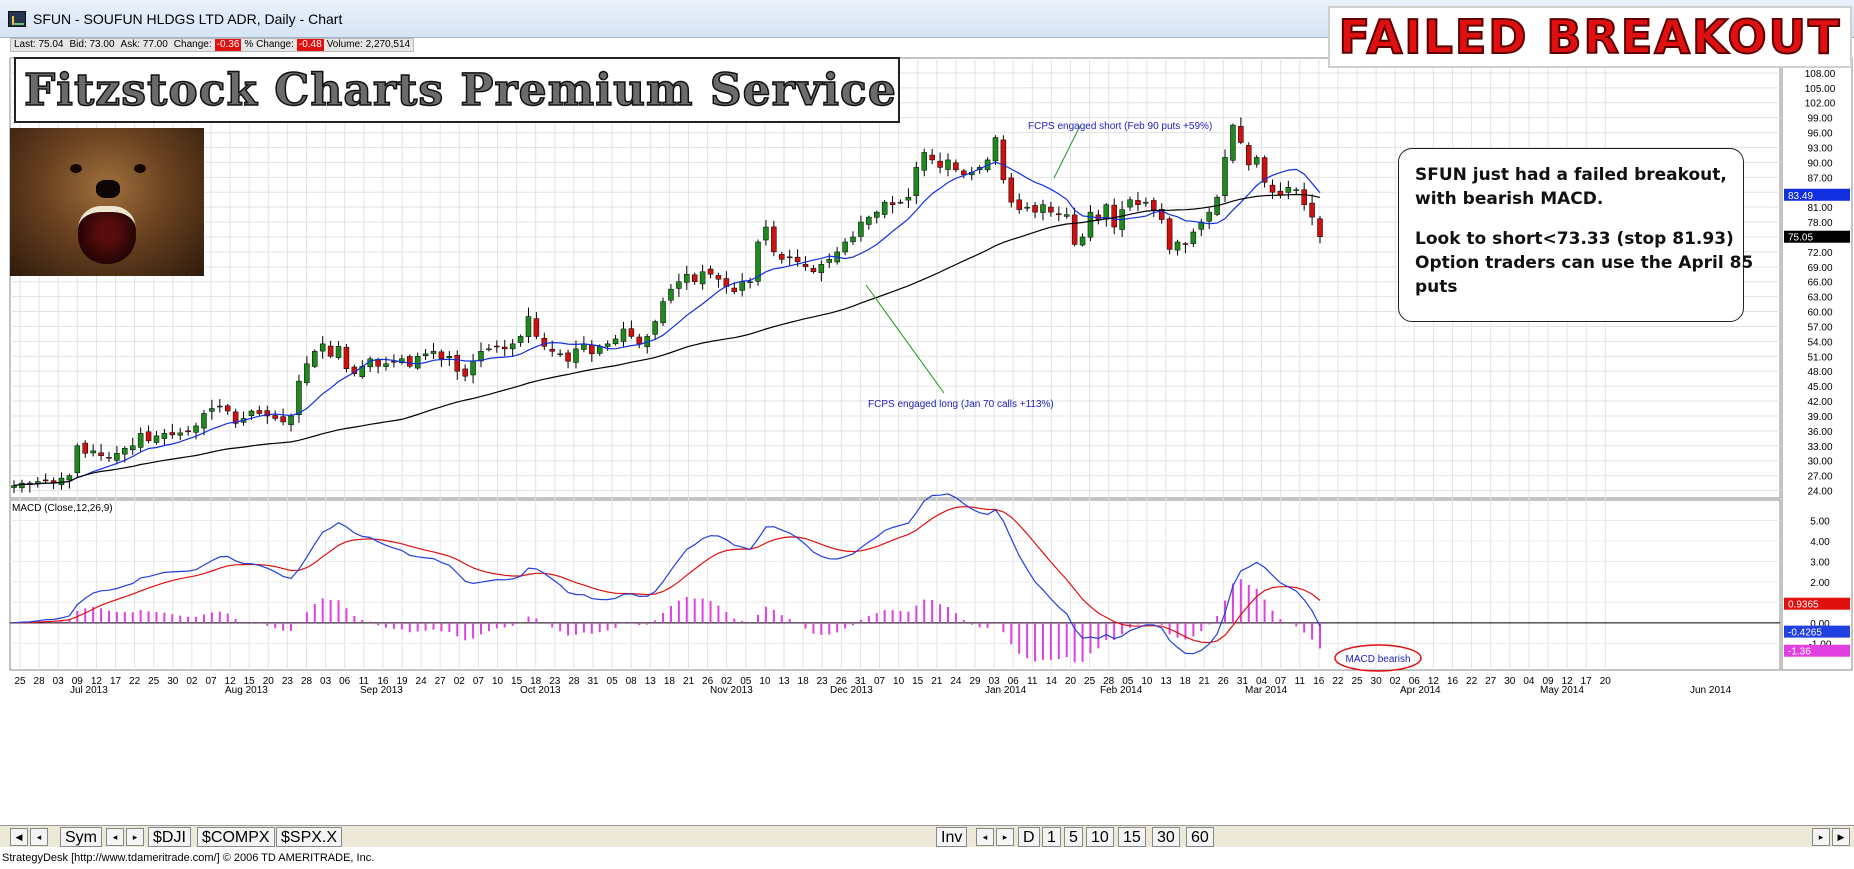  What do you see at coordinates (1571, 175) in the screenshot?
I see `callout-line-1: SFUN just had a failed breakout,` at bounding box center [1571, 175].